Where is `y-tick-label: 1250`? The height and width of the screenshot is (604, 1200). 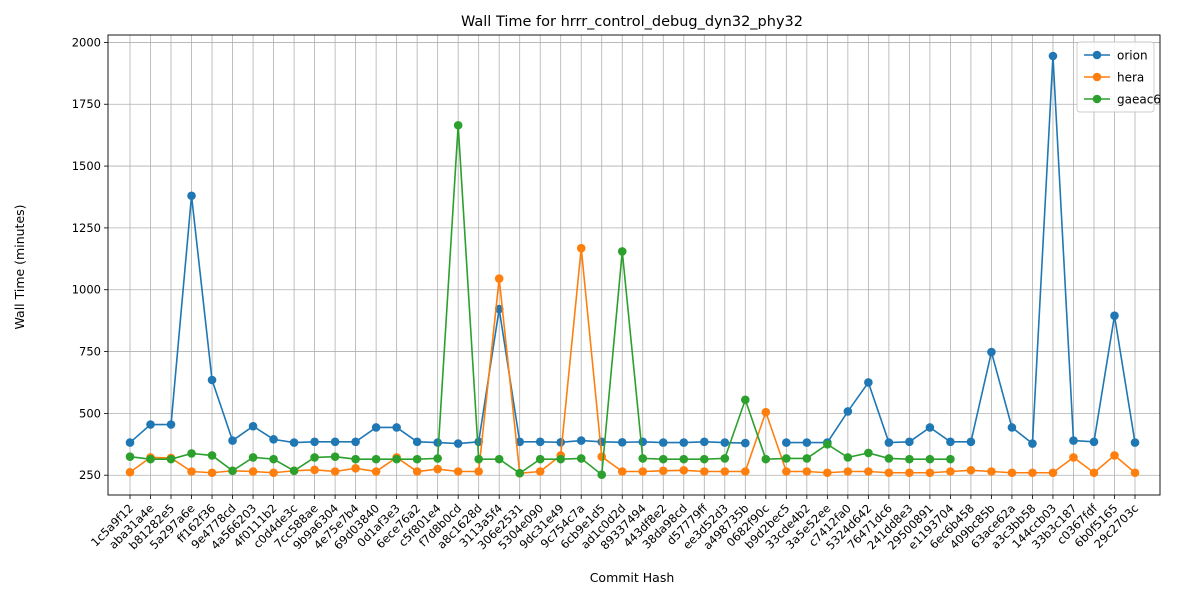 y-tick-label: 1250 is located at coordinates (86, 228).